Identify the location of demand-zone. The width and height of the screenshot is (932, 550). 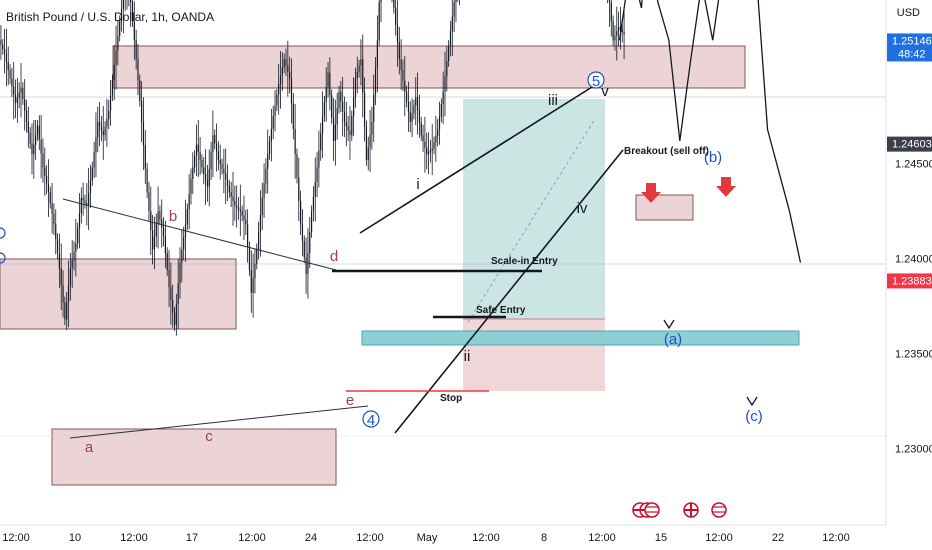
(580, 338).